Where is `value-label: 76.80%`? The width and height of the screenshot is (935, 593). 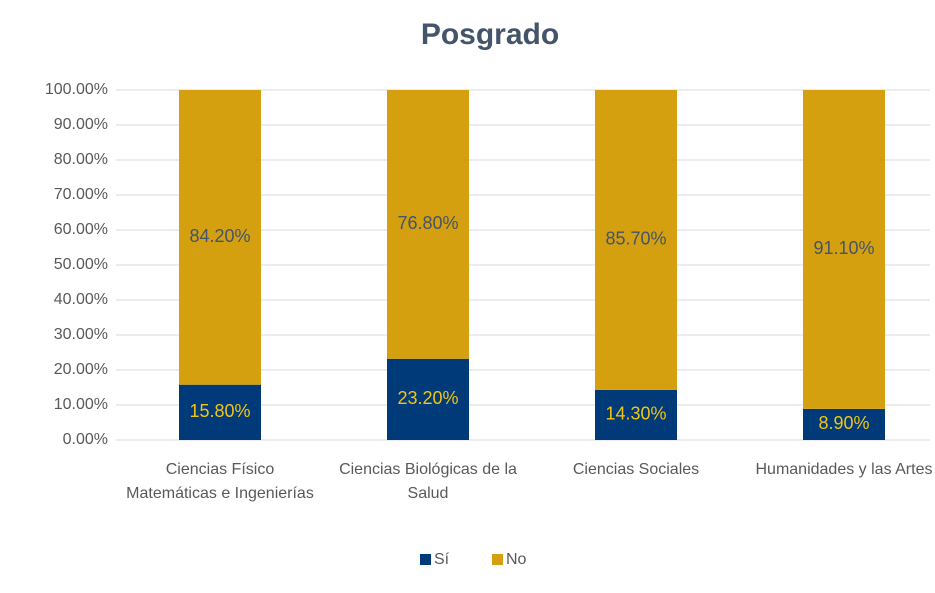
value-label: 76.80% is located at coordinates (427, 223).